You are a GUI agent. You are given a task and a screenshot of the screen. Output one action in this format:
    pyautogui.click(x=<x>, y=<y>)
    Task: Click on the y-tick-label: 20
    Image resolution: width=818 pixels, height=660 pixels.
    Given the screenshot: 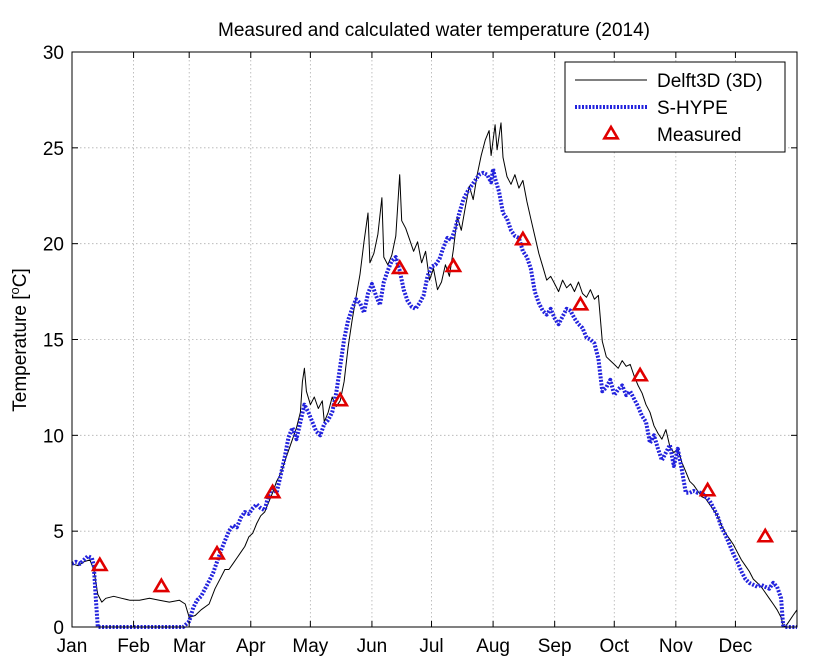 What is the action you would take?
    pyautogui.click(x=53, y=245)
    